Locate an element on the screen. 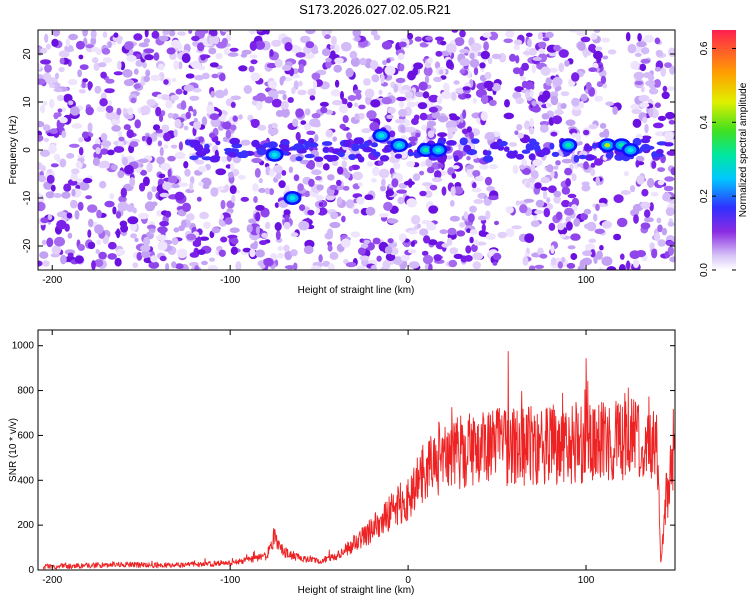  spectrogram-hotspot-core is located at coordinates (630, 150).